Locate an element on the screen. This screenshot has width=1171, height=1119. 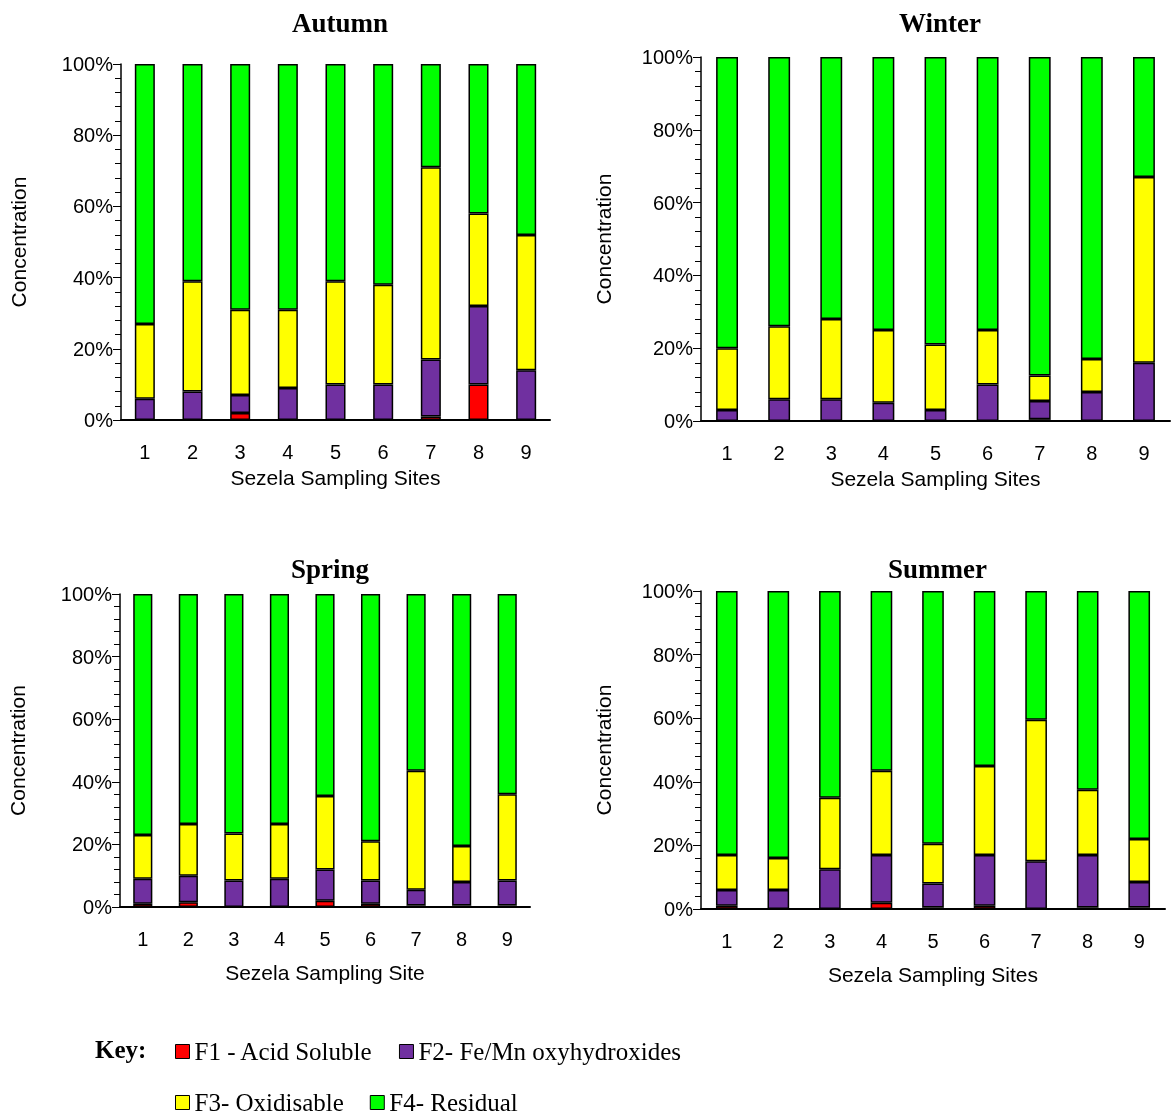
legend-label: F2- Fe/Mn oxyhydroxides is located at coordinates (549, 1051).